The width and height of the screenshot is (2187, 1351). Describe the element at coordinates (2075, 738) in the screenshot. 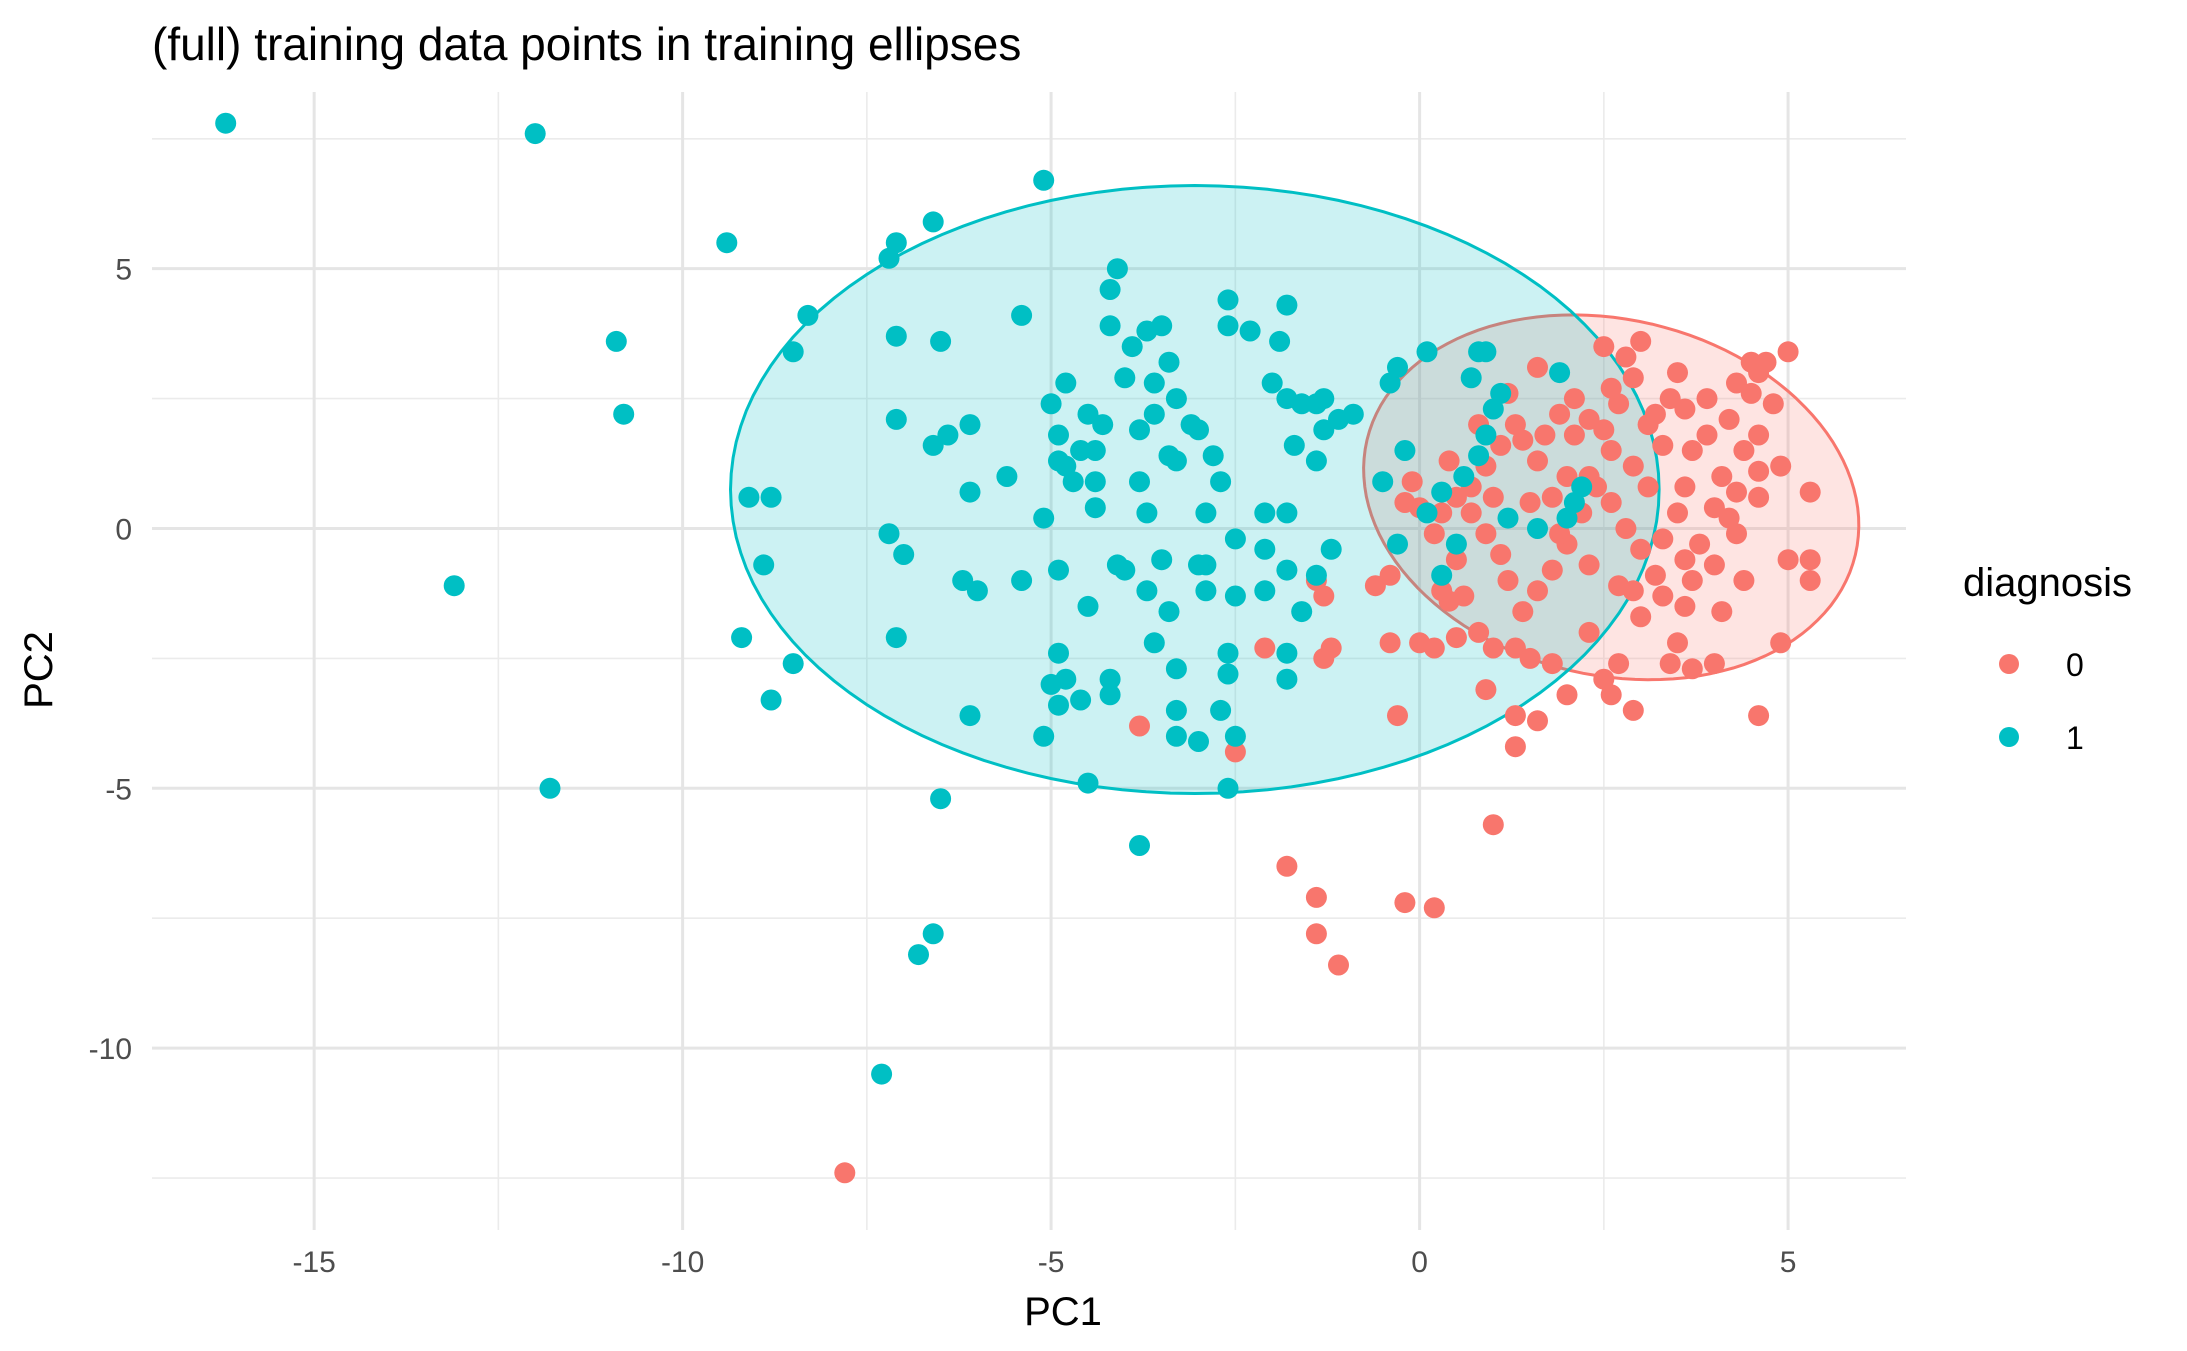

I see `legend-label-1: 1` at that location.